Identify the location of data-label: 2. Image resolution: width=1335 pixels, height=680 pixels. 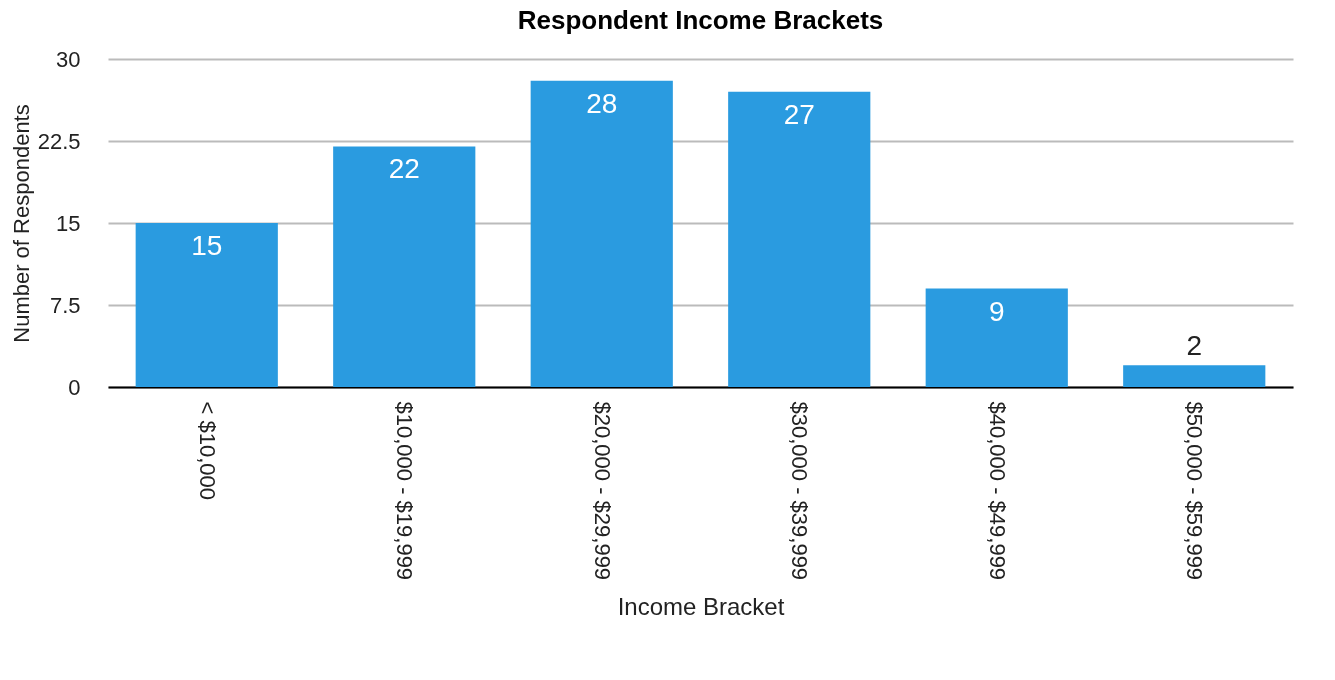
(1194, 346).